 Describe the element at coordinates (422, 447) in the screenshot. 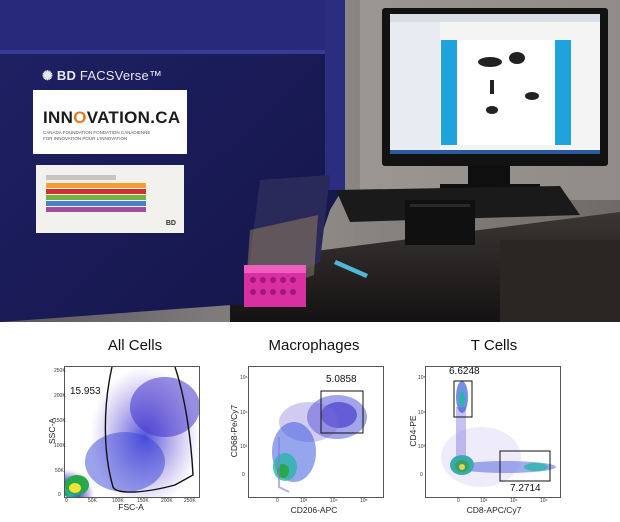

I see `t-cells-y-tick: 10³` at that location.